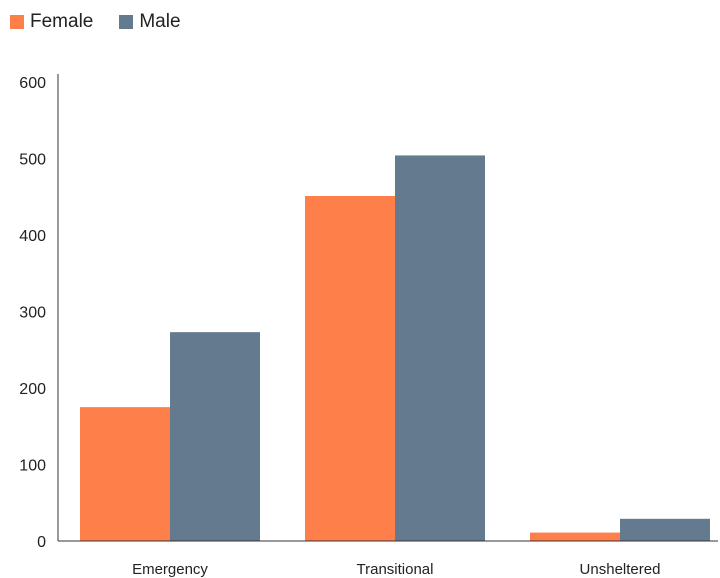 The width and height of the screenshot is (720, 578). I want to click on bar-male-unsheltered, so click(665, 529).